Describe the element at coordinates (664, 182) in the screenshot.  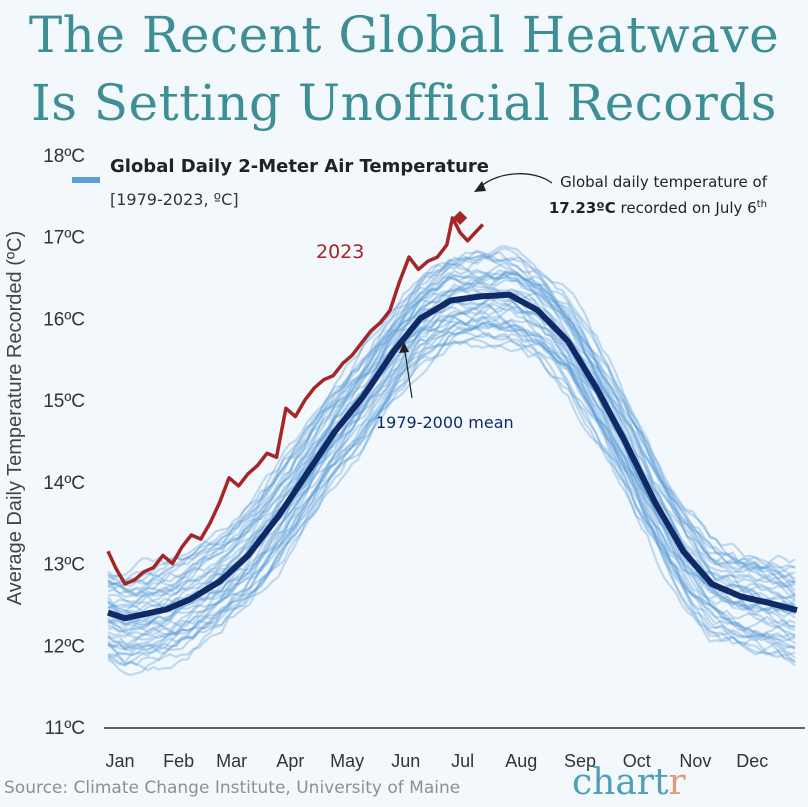
I see `record-annotation-line1: Global daily temperature of` at that location.